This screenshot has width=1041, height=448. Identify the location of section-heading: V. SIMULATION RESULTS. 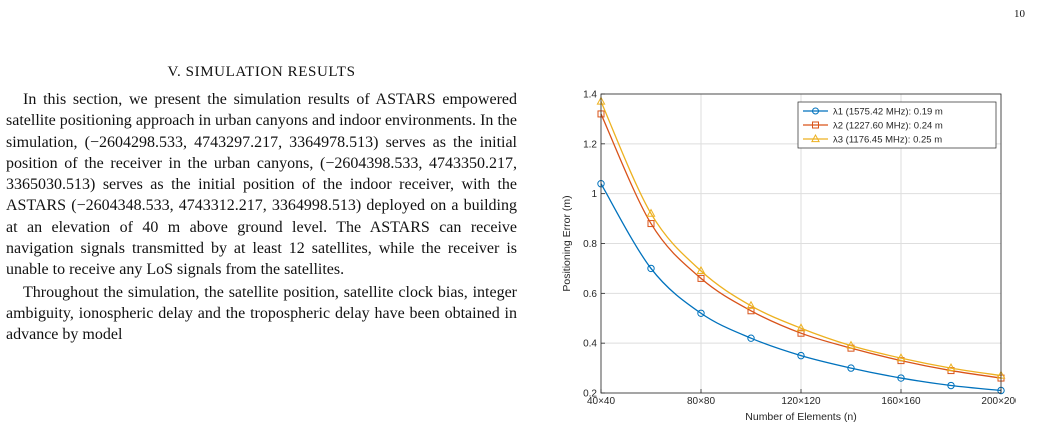
(261, 72).